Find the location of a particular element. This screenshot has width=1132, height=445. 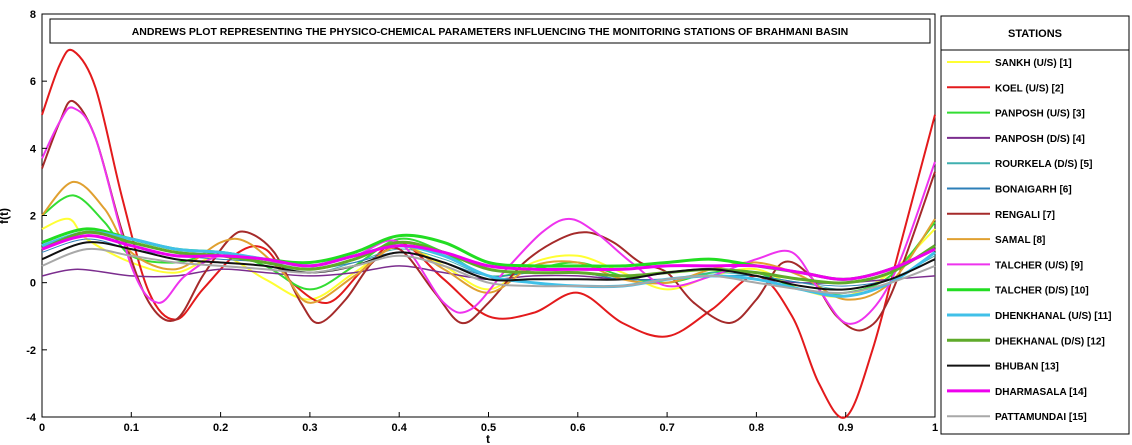

legend-label-3: PANPOSH (U/S) [3] is located at coordinates (1040, 114).